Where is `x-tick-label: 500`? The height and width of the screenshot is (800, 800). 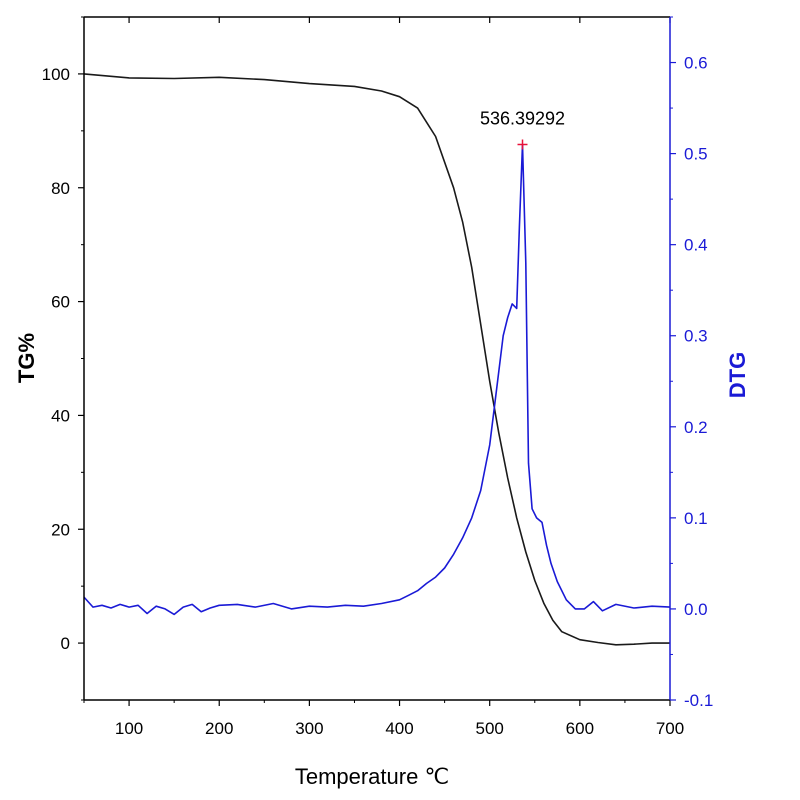 x-tick-label: 500 is located at coordinates (490, 728).